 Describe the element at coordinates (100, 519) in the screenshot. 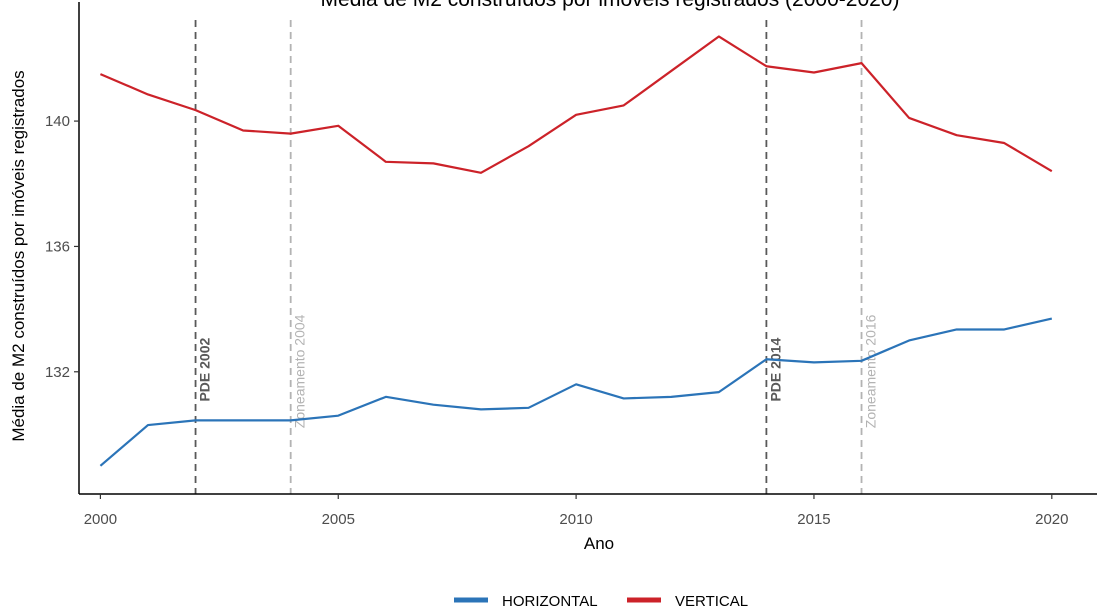

I see `x-tick-label-2000: 2000` at that location.